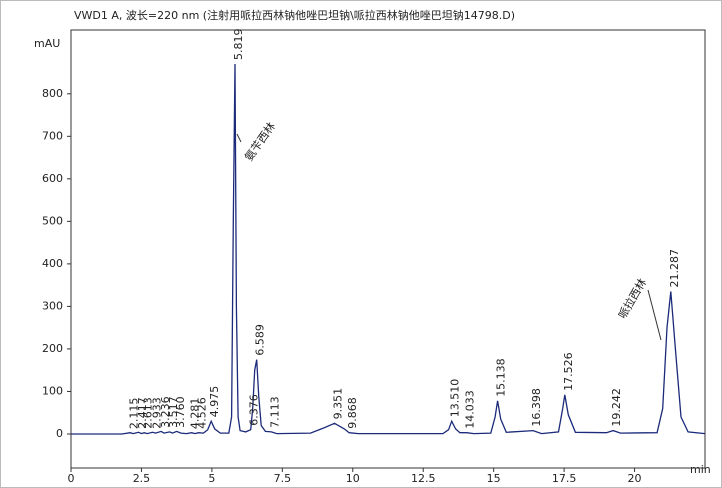 This screenshot has height=488, width=722. I want to click on peak-label: 3.236, so click(165, 412).